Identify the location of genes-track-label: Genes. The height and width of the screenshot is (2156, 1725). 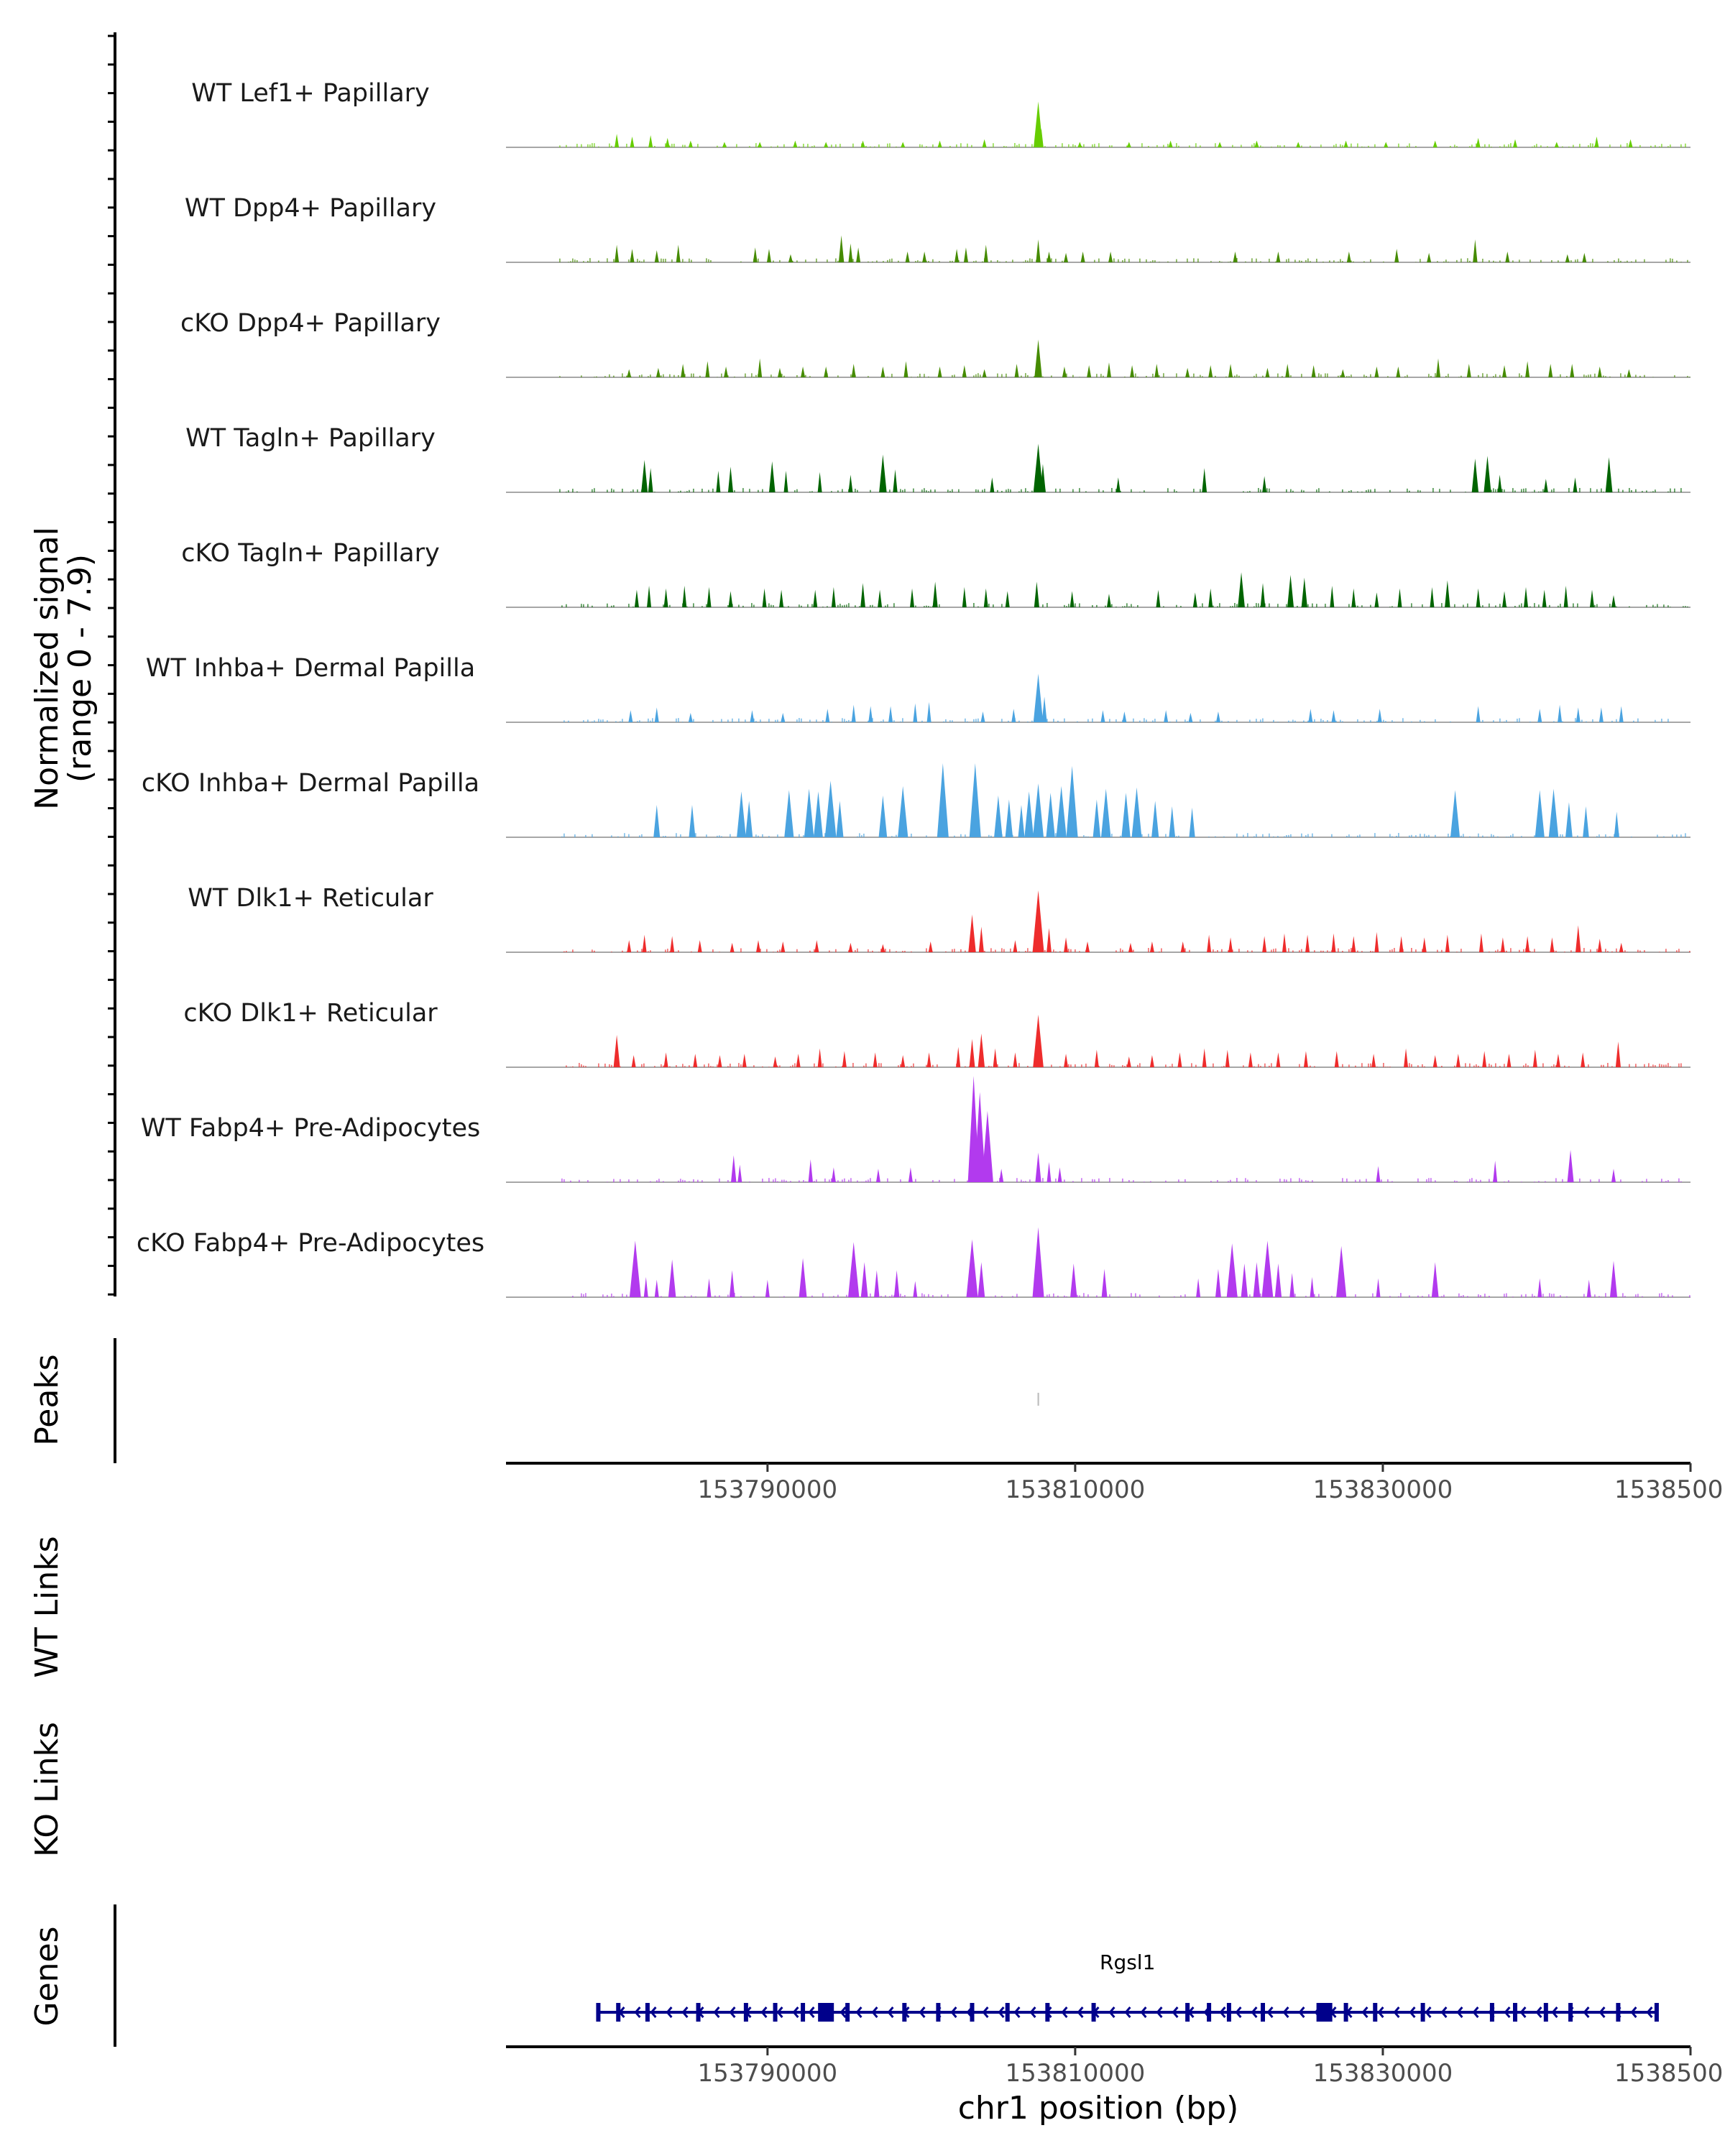
(47, 1976).